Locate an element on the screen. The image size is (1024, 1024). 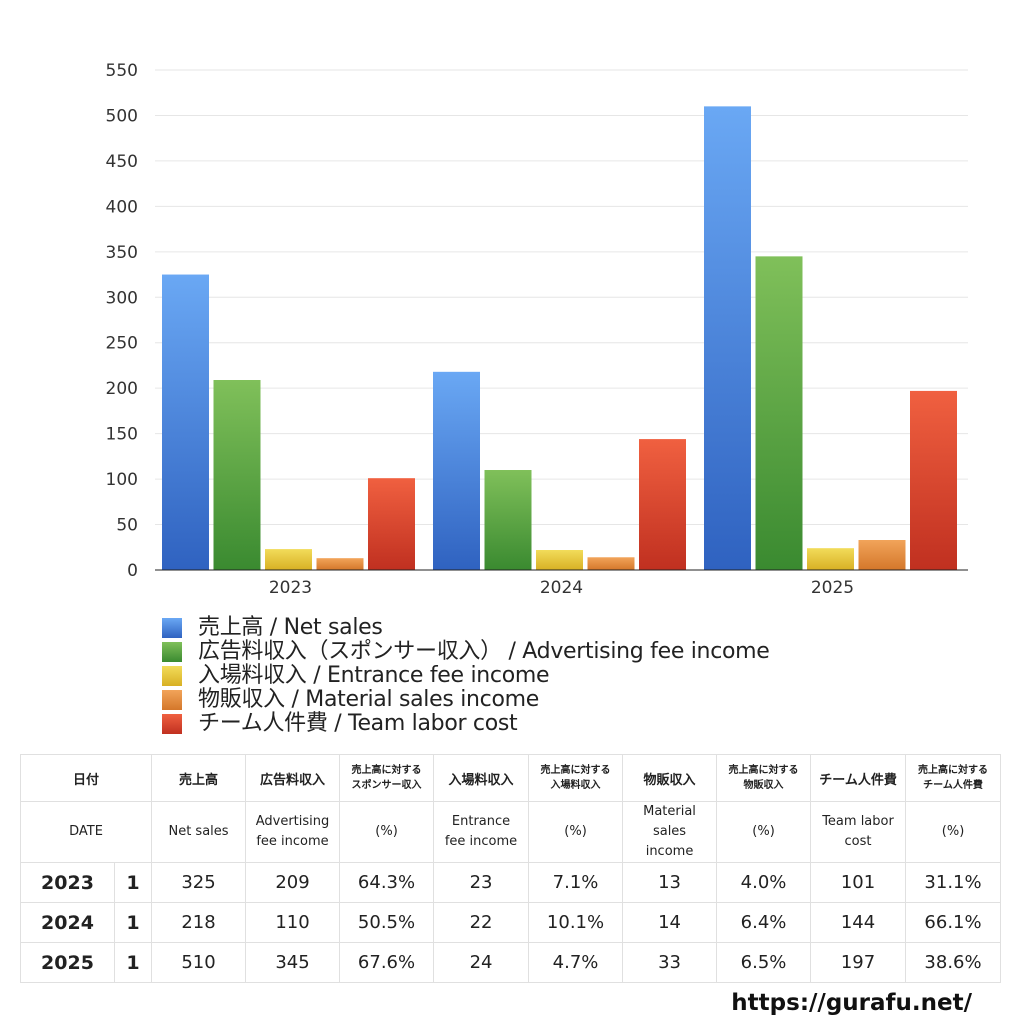
row-ent-ratio: 4.7% is located at coordinates (576, 962).